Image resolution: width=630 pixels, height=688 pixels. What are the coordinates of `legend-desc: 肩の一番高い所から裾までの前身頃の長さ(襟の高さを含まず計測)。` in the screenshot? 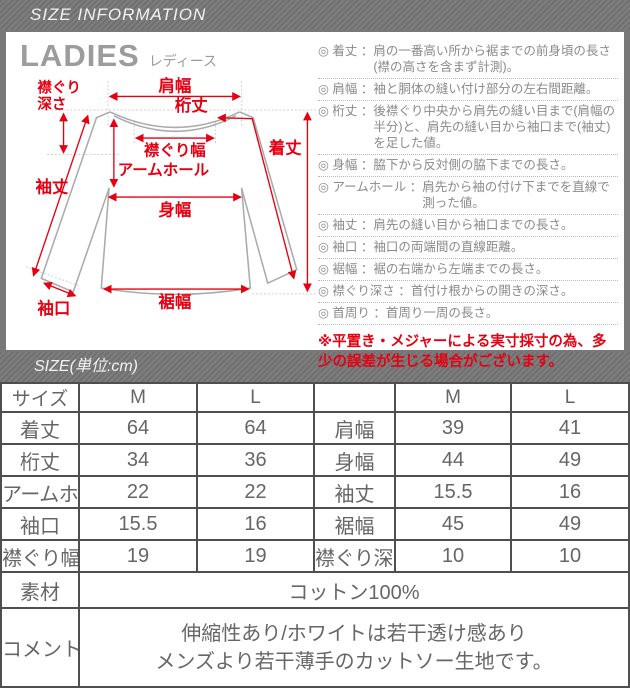 It's located at (492, 59).